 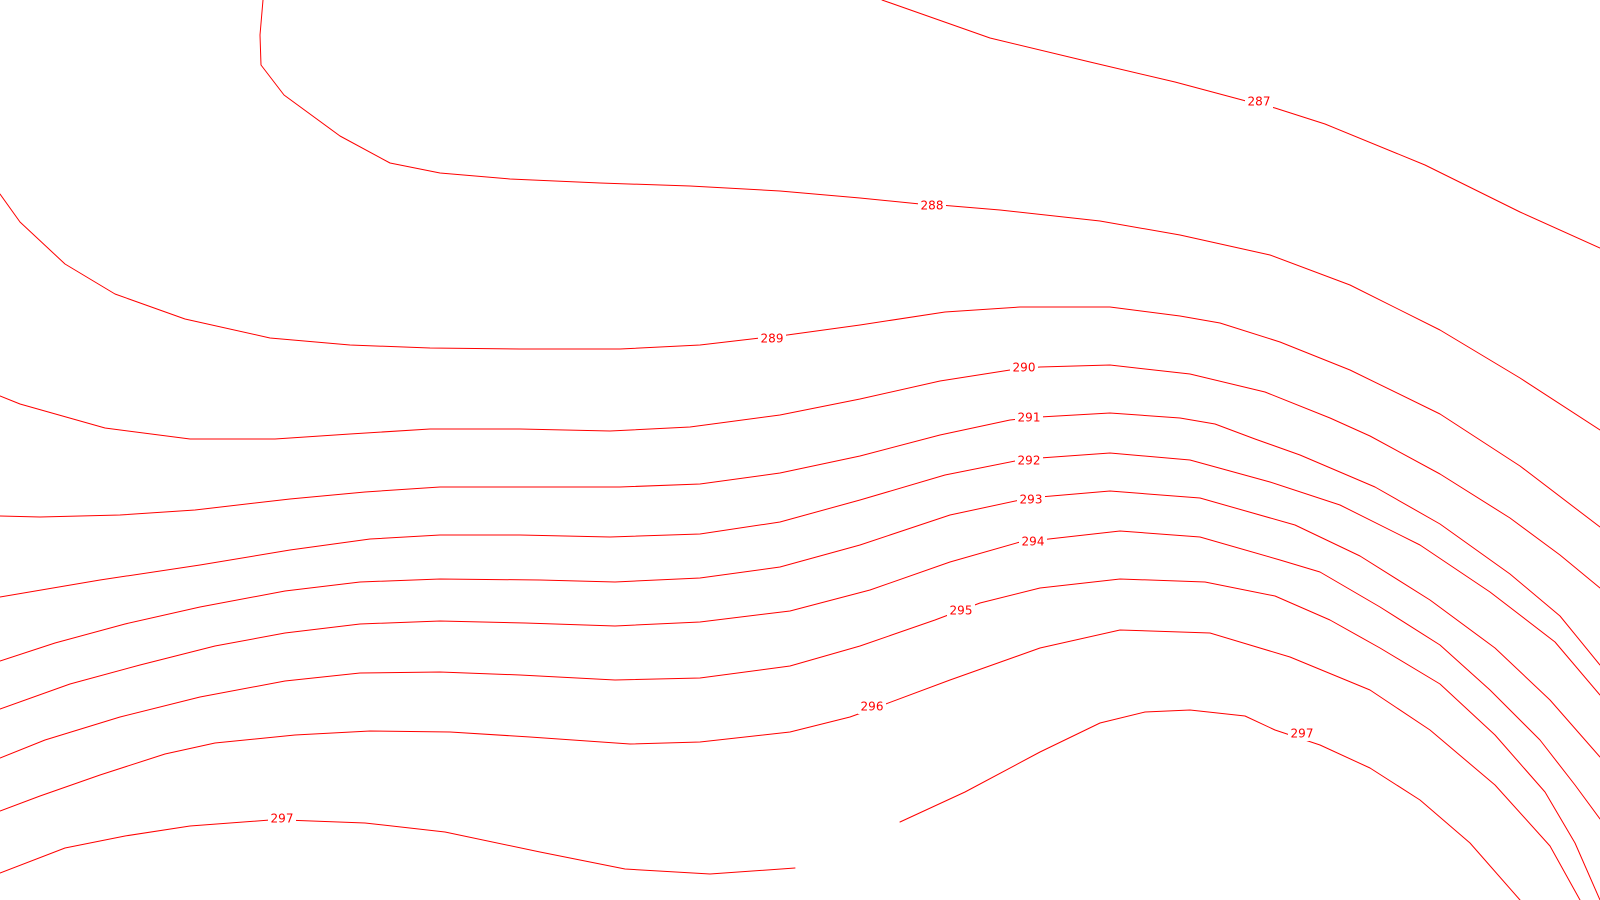 I want to click on contour-label-295: 295, so click(x=961, y=611).